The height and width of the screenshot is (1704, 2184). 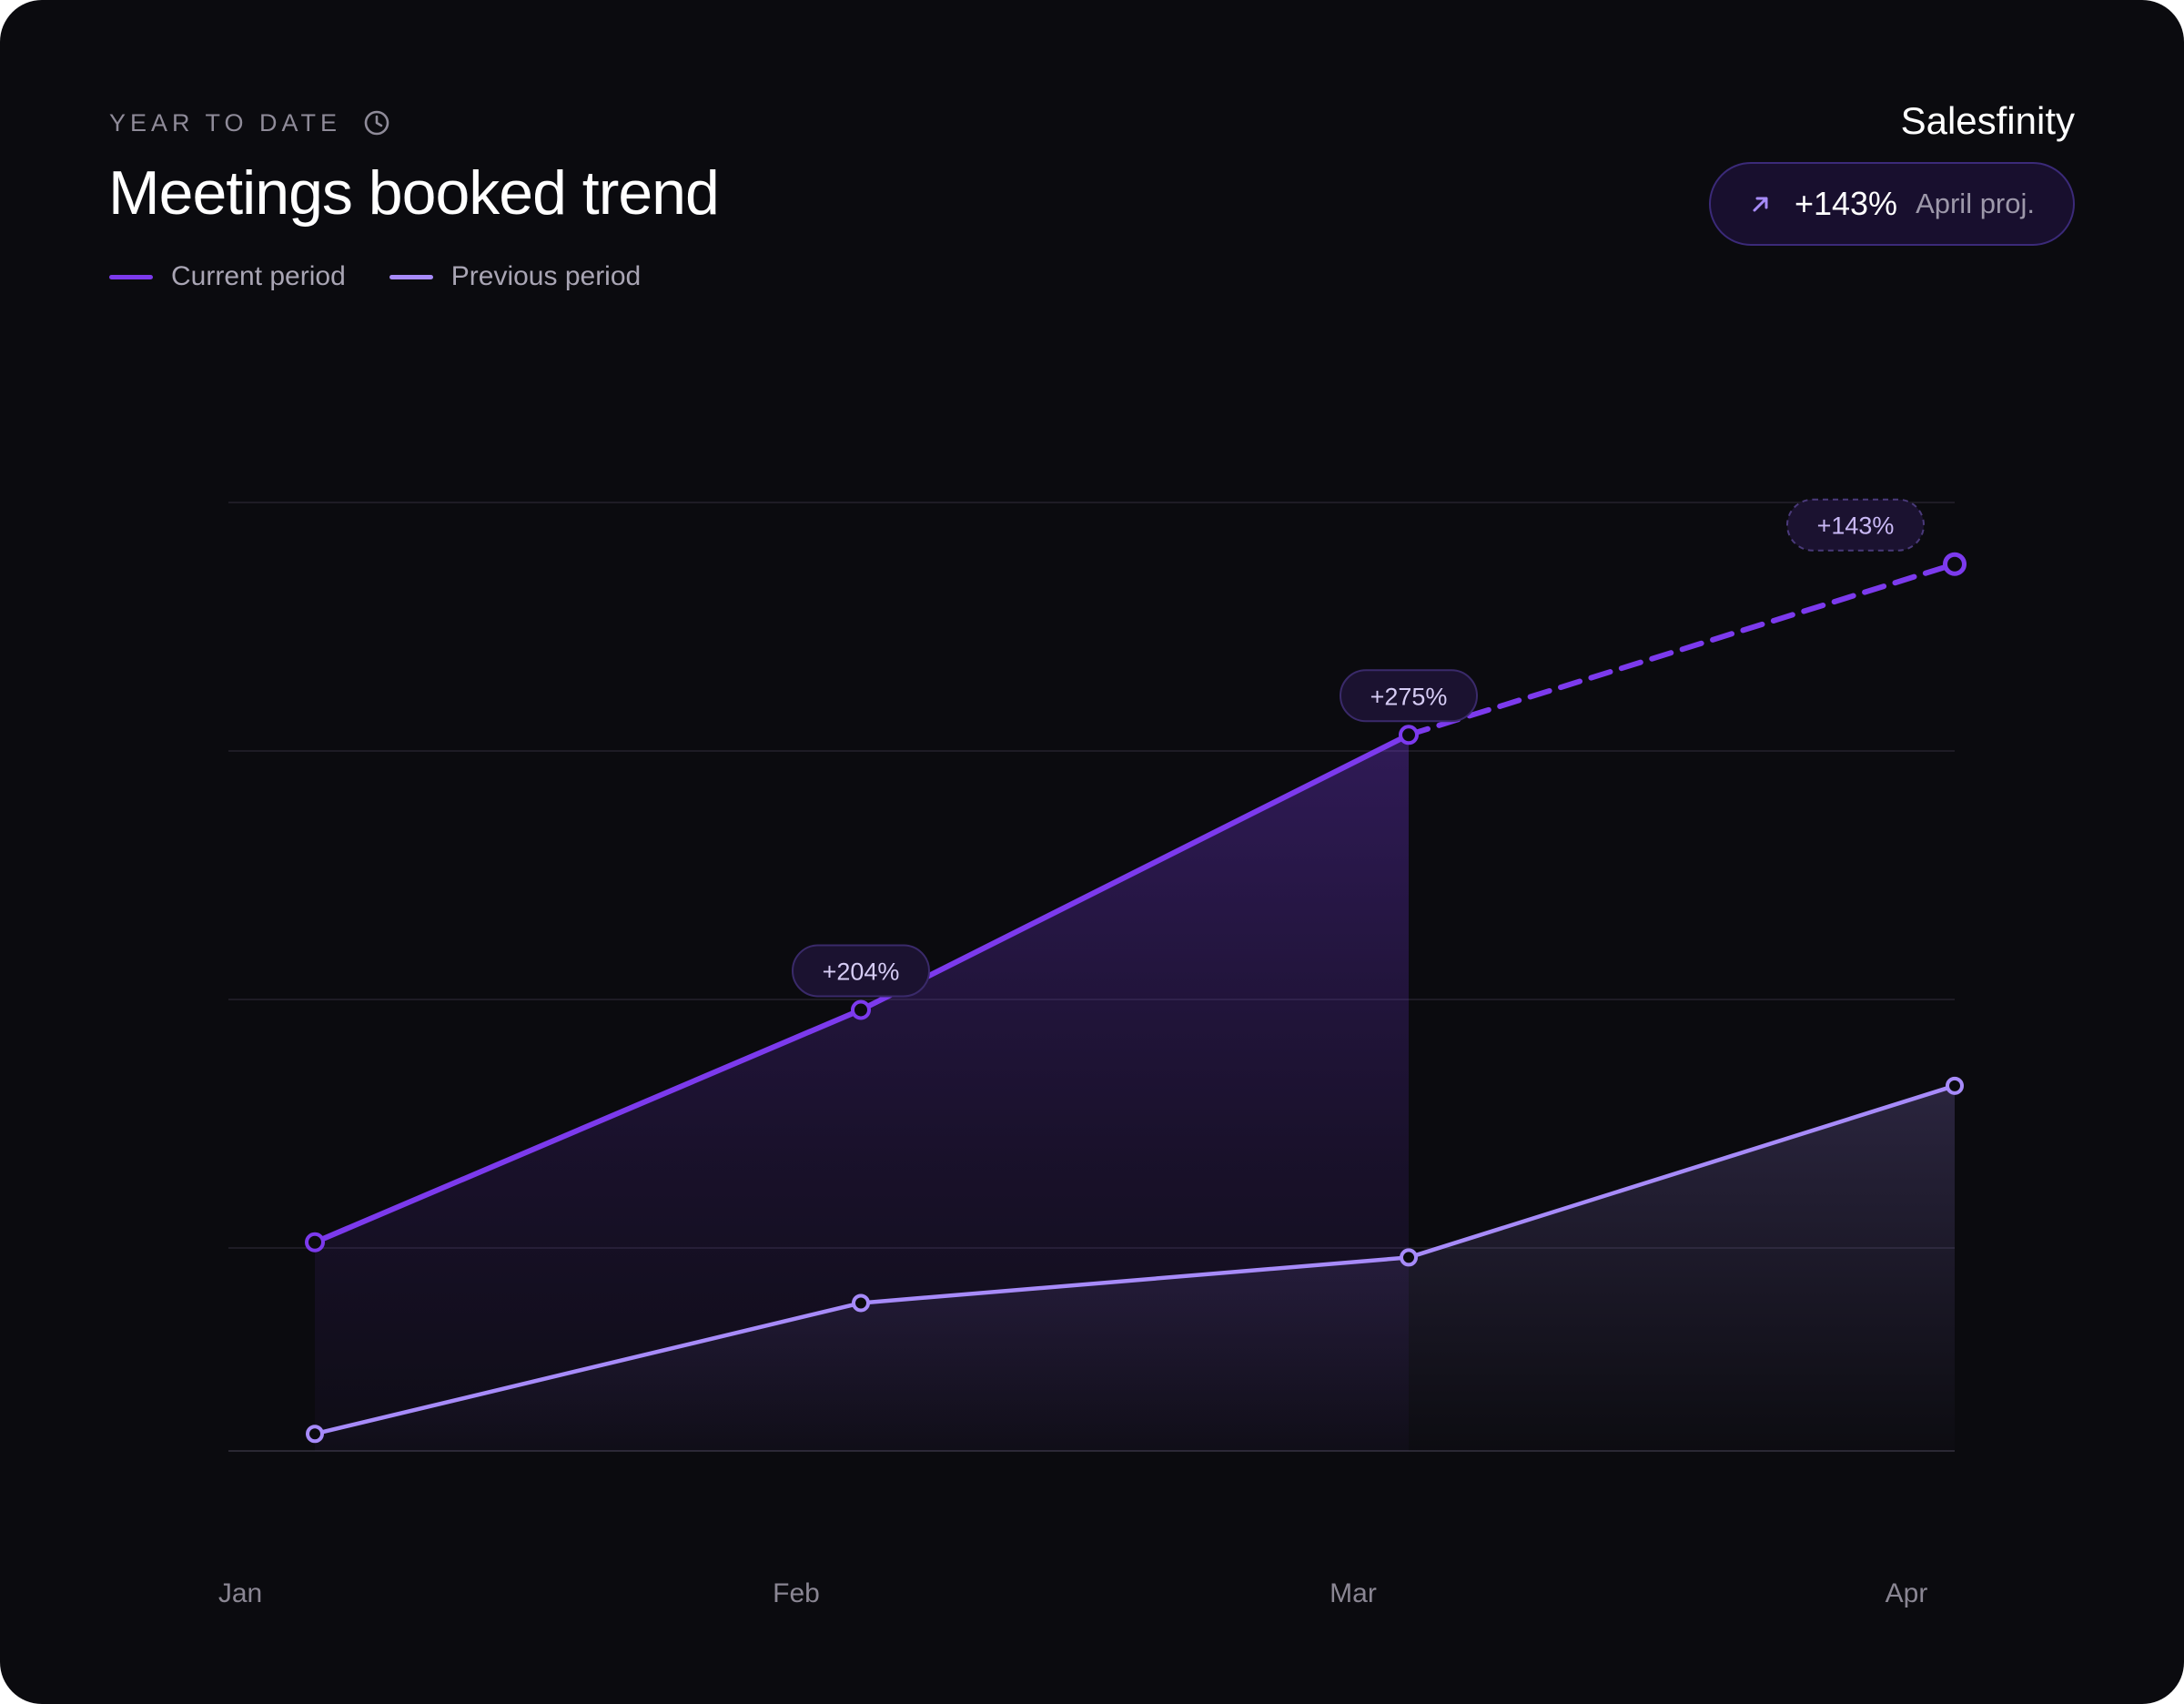 I want to click on projection-caption: April proj., so click(x=1976, y=204).